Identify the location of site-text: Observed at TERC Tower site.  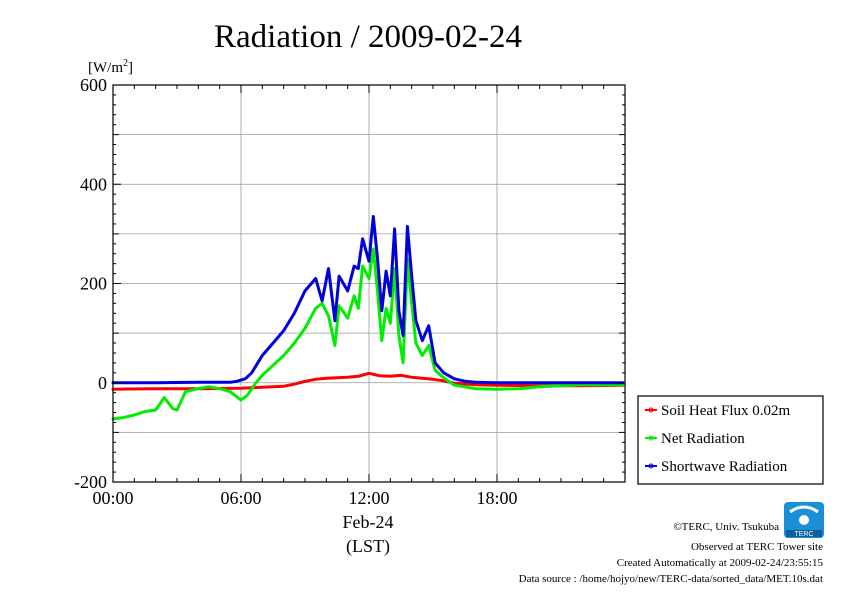
(757, 547).